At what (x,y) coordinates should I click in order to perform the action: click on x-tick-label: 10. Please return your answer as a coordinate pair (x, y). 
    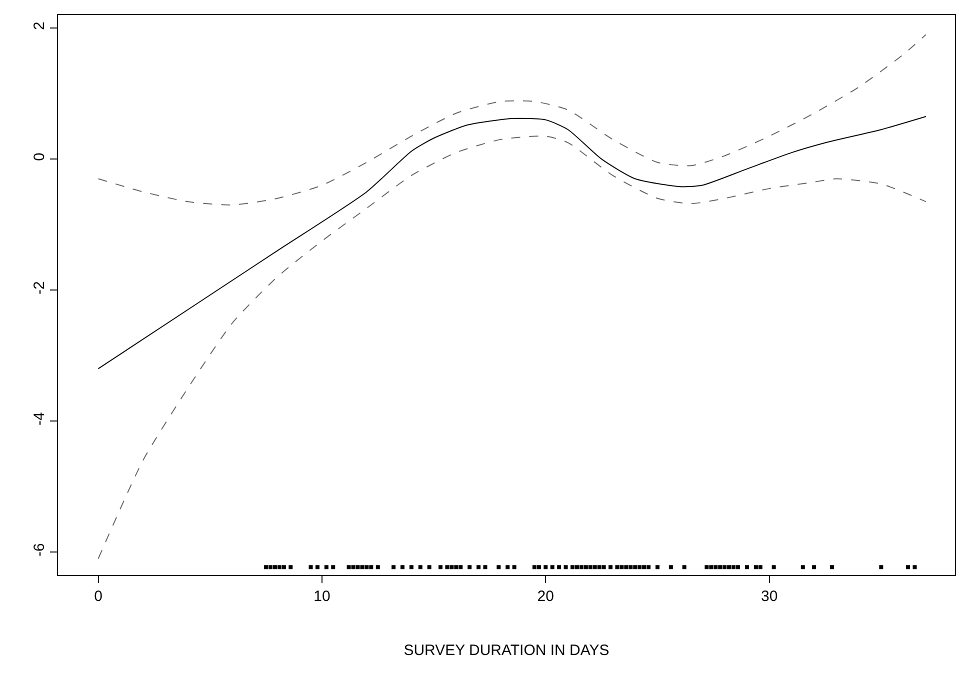
    Looking at the image, I should click on (322, 596).